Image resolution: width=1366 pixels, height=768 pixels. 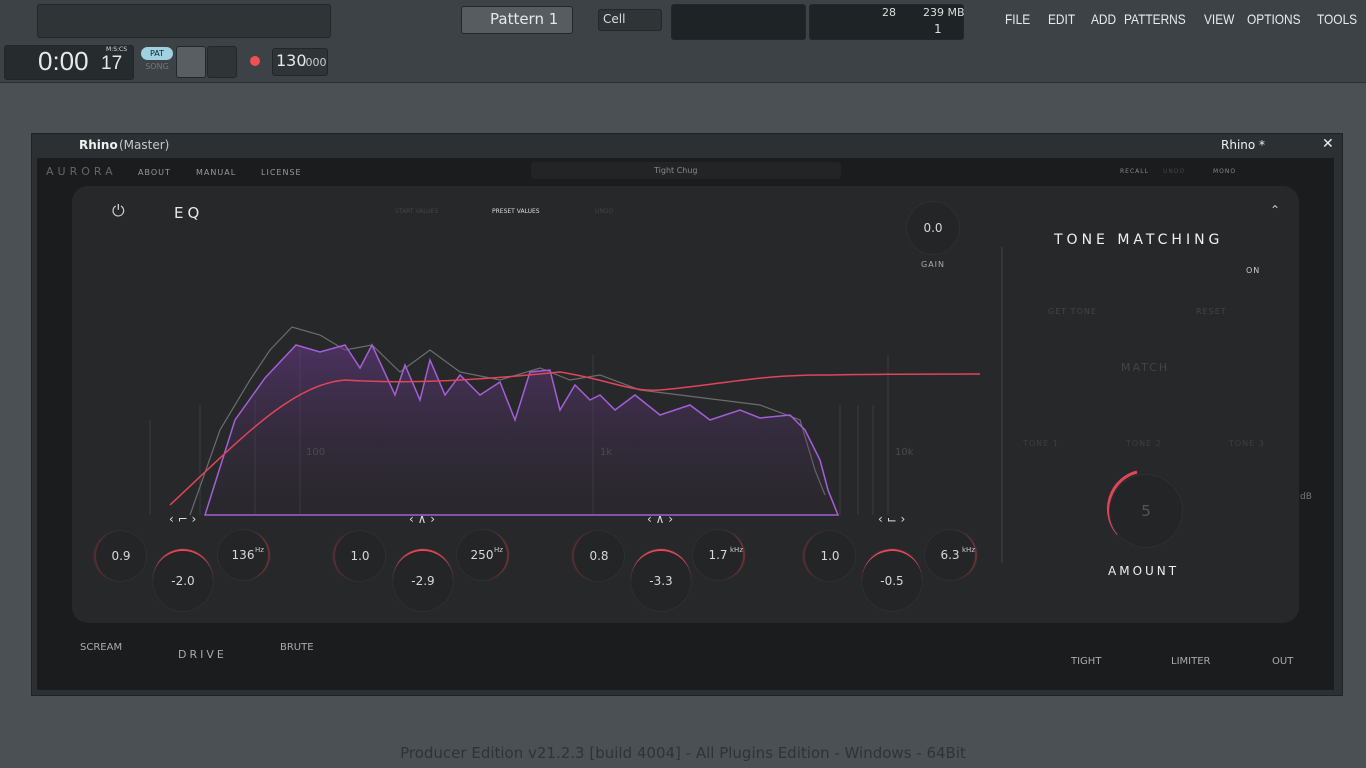 What do you see at coordinates (933, 228) in the screenshot?
I see `gain-knob: 0.0` at bounding box center [933, 228].